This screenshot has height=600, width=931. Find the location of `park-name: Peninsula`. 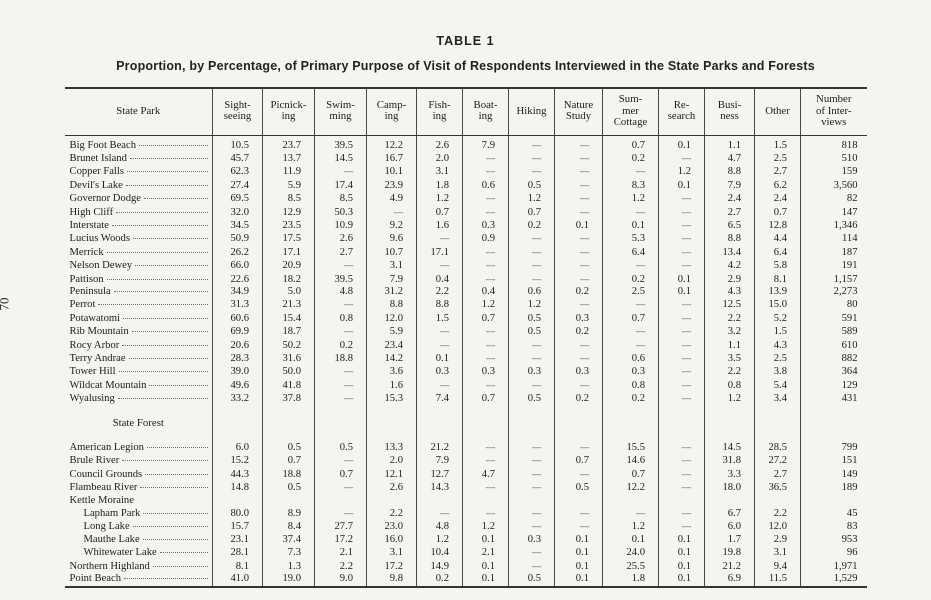

park-name: Peninsula is located at coordinates (90, 291).